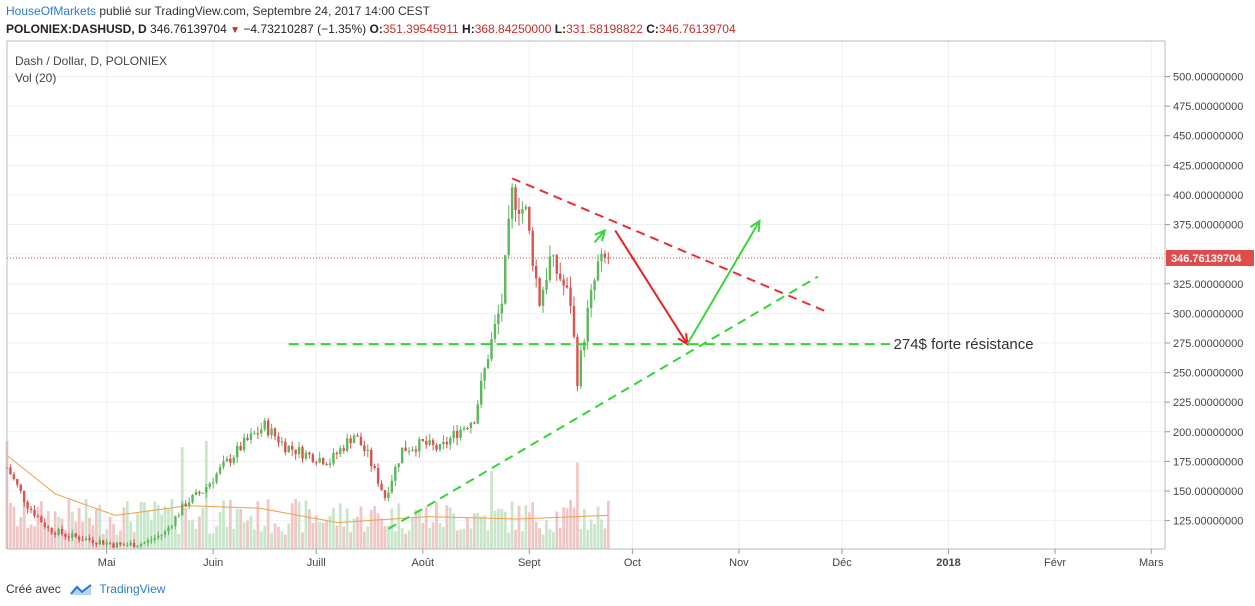 The image size is (1255, 606). I want to click on green-arrow, so click(599, 236).